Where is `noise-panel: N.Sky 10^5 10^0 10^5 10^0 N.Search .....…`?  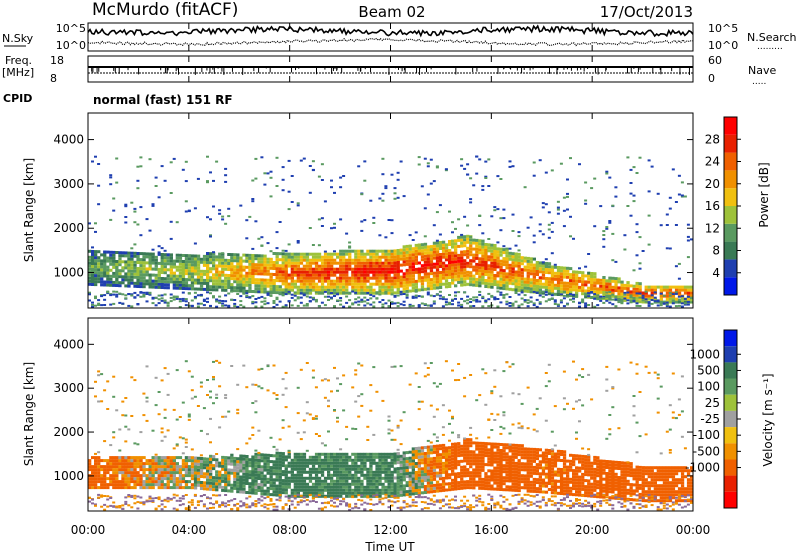
noise-panel: N.Sky 10^5 10^0 10^5 10^0 N.Search .....… is located at coordinates (399, 37).